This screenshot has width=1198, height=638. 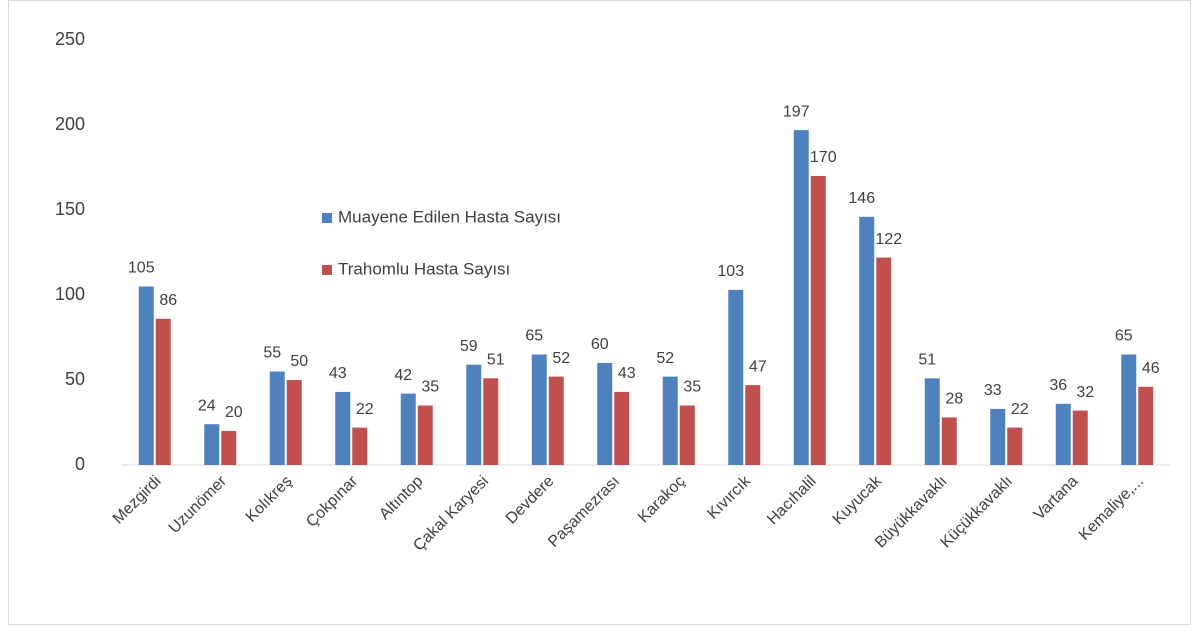 What do you see at coordinates (269, 499) in the screenshot?
I see `x-tick-label: Kolıkreş` at bounding box center [269, 499].